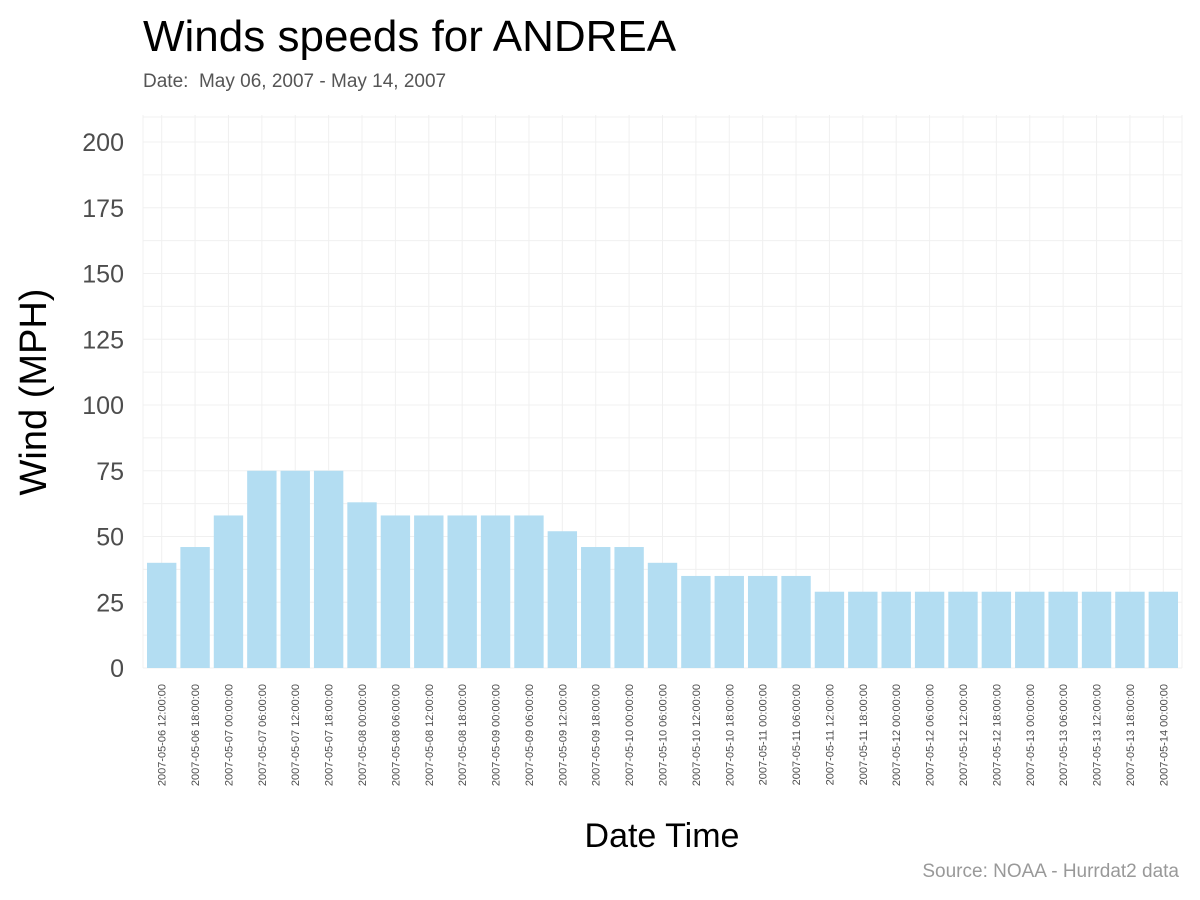 The height and width of the screenshot is (900, 1200). Describe the element at coordinates (410, 36) in the screenshot. I see `chart-title: Winds speeds for ANDREA` at that location.